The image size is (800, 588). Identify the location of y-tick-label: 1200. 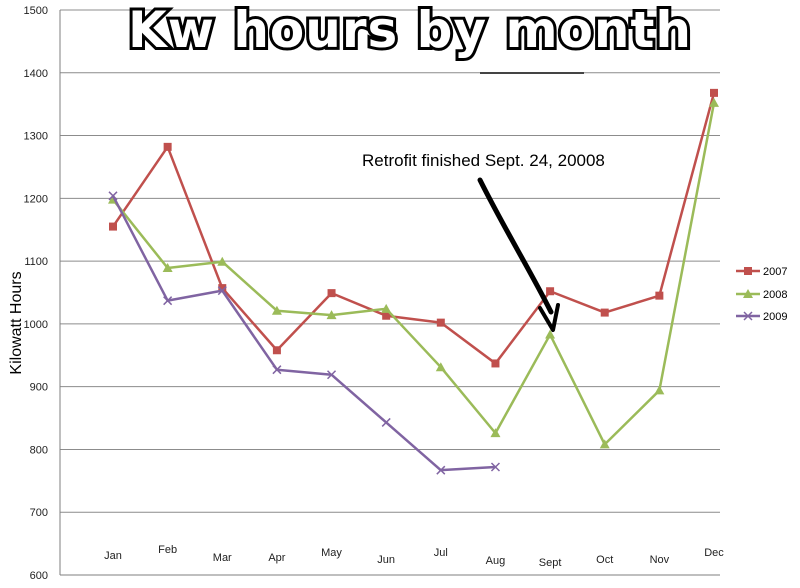
(36, 199).